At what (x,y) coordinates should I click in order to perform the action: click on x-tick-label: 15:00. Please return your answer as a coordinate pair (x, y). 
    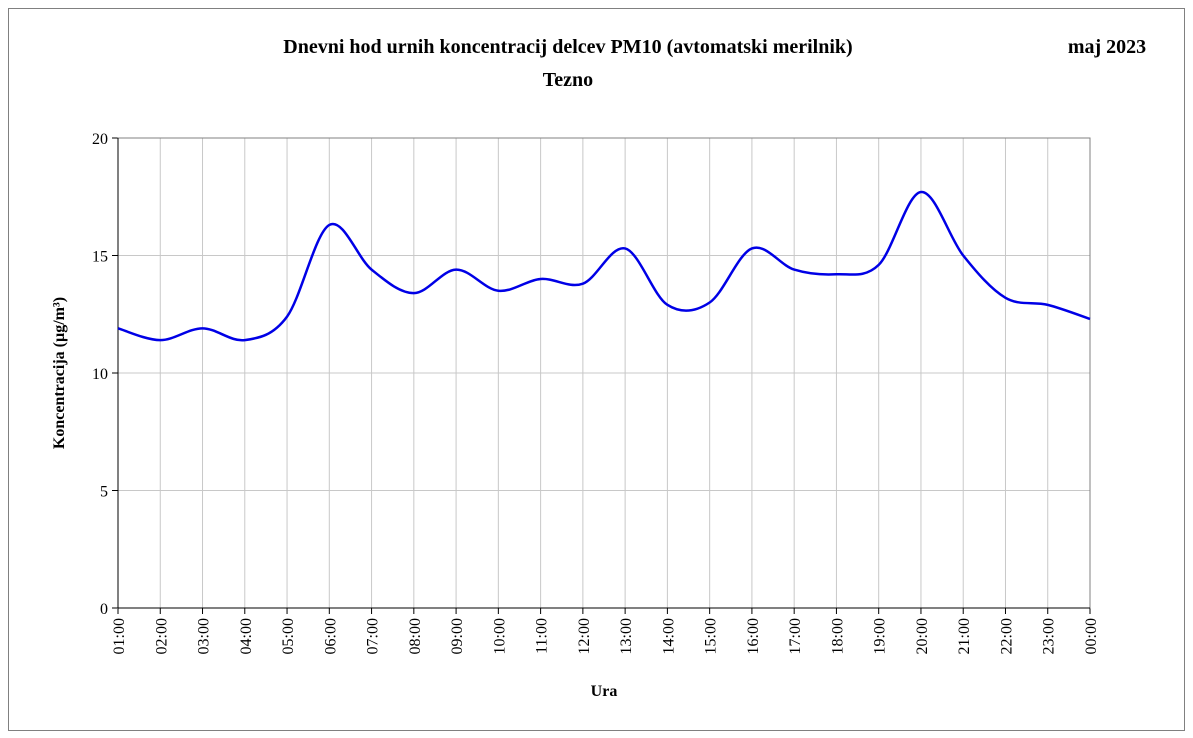
    Looking at the image, I should click on (711, 636).